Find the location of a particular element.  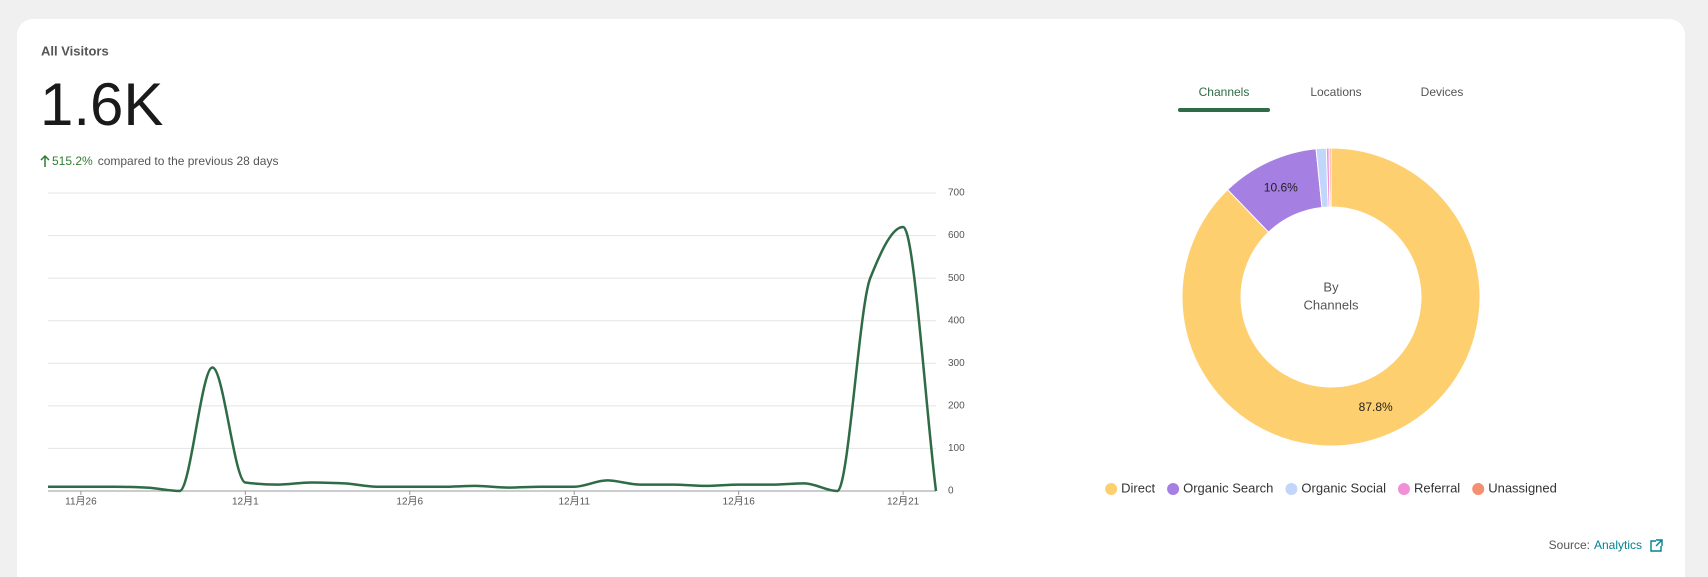

tab-underline is located at coordinates (1224, 110).